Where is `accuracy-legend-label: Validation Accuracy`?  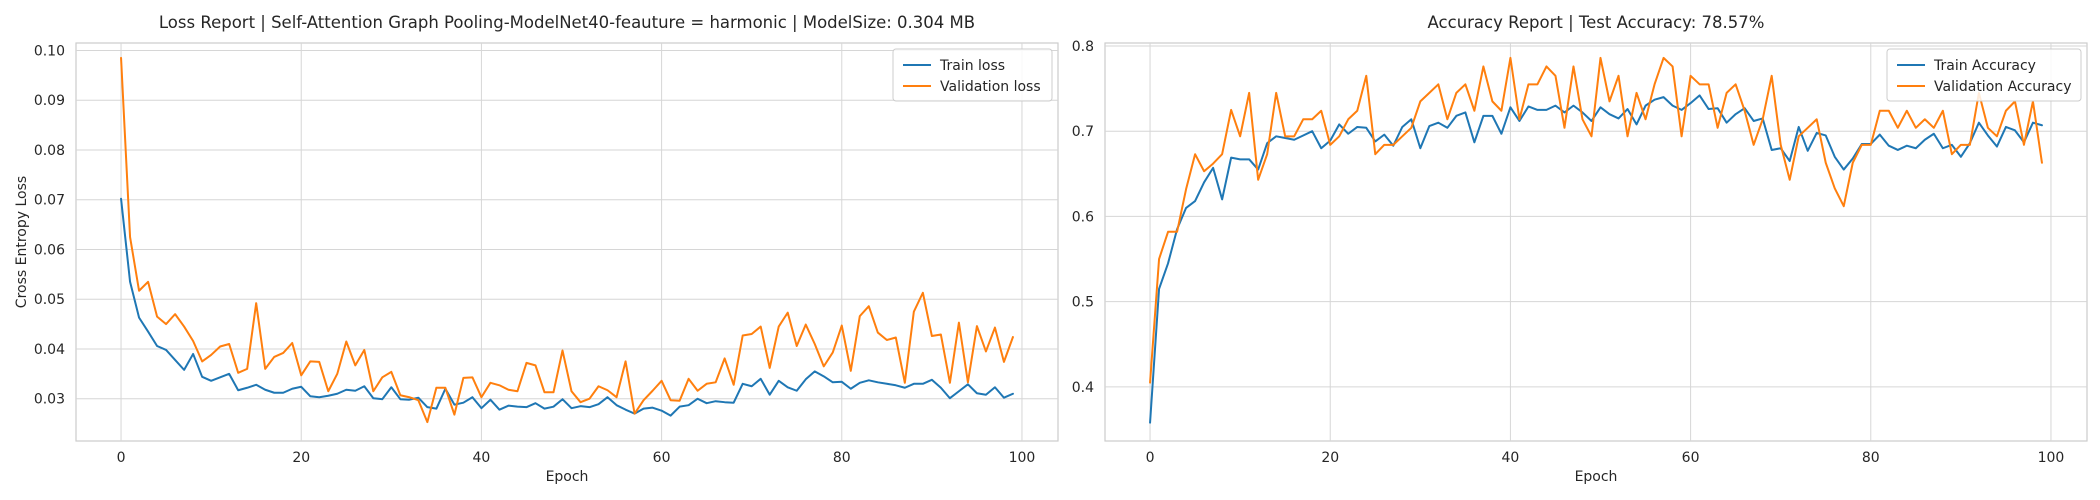 accuracy-legend-label: Validation Accuracy is located at coordinates (2003, 87).